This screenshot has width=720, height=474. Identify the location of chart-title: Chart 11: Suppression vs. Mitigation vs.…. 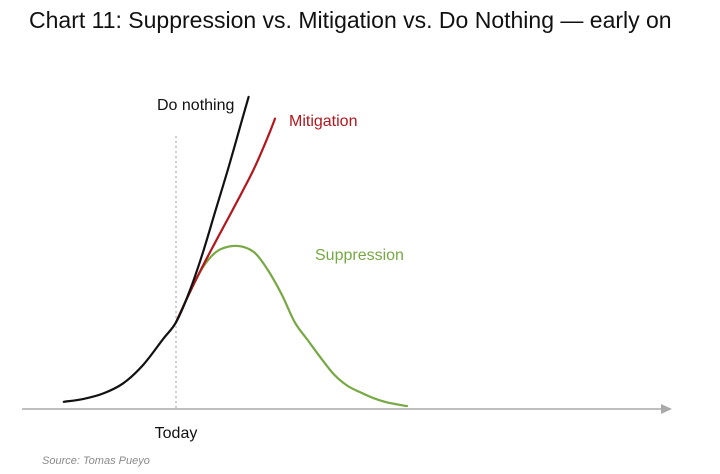
(350, 20).